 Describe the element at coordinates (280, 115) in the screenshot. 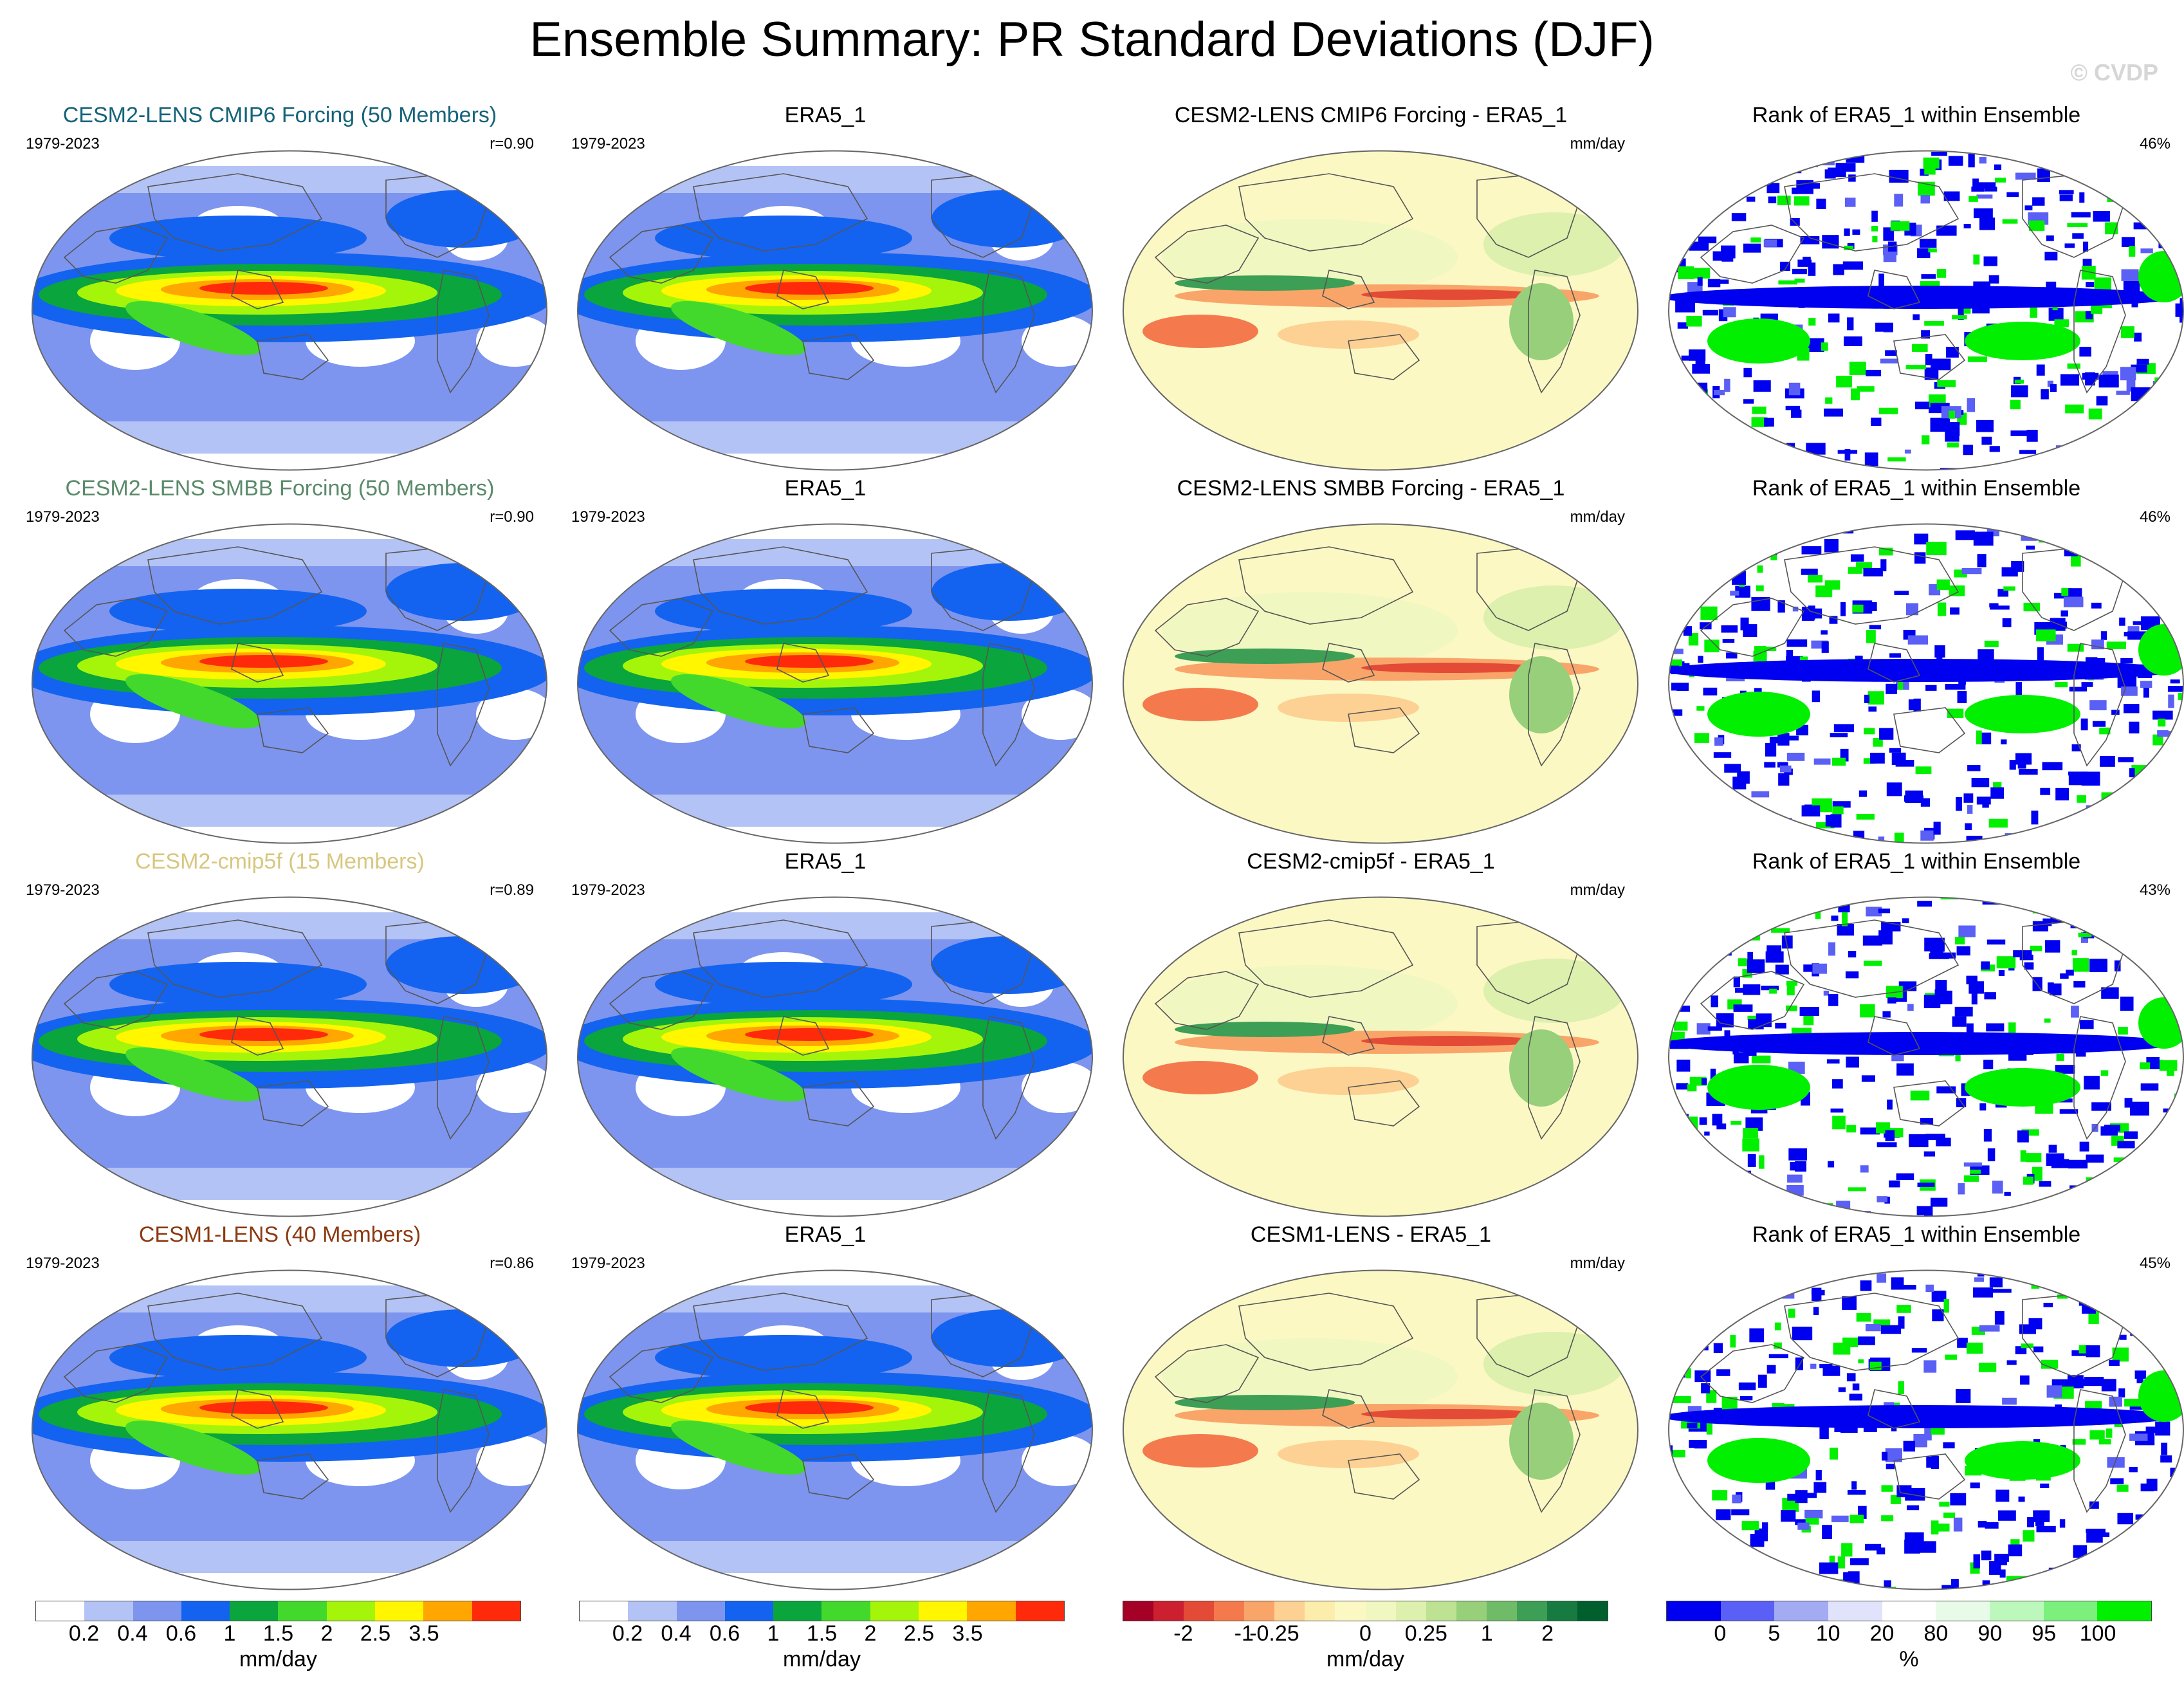

I see `panel-title: CESM2-LENS CMIP6 Forcing (50 Members)` at that location.